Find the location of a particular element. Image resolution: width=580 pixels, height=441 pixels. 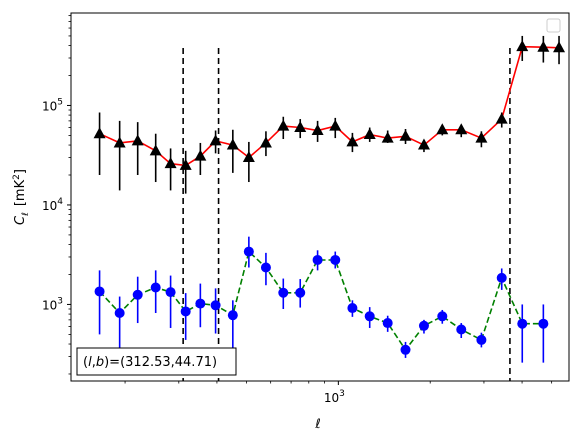

annotation-box is located at coordinates (156, 361).